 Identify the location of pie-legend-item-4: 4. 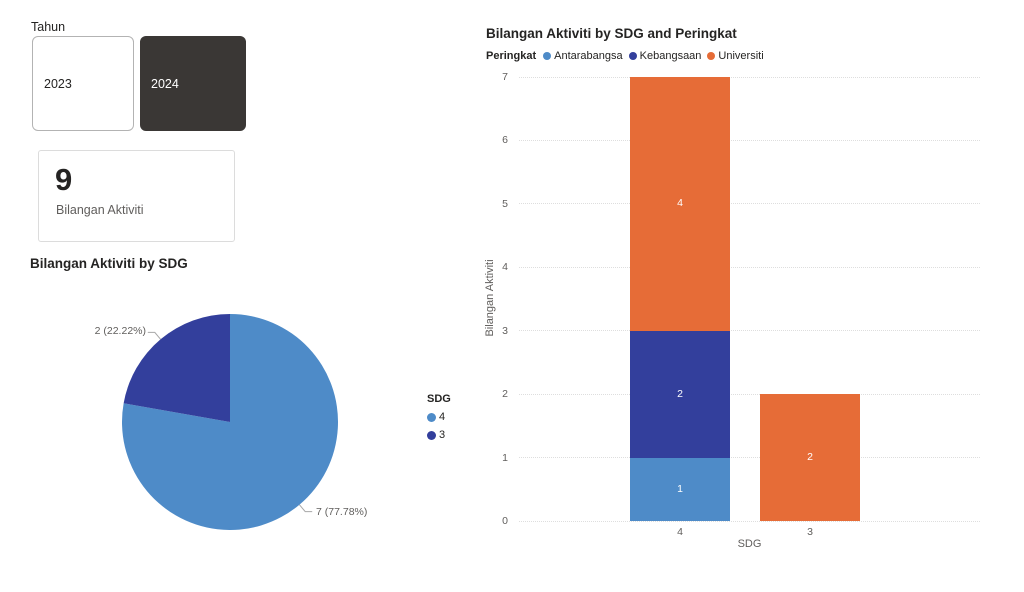
(439, 417).